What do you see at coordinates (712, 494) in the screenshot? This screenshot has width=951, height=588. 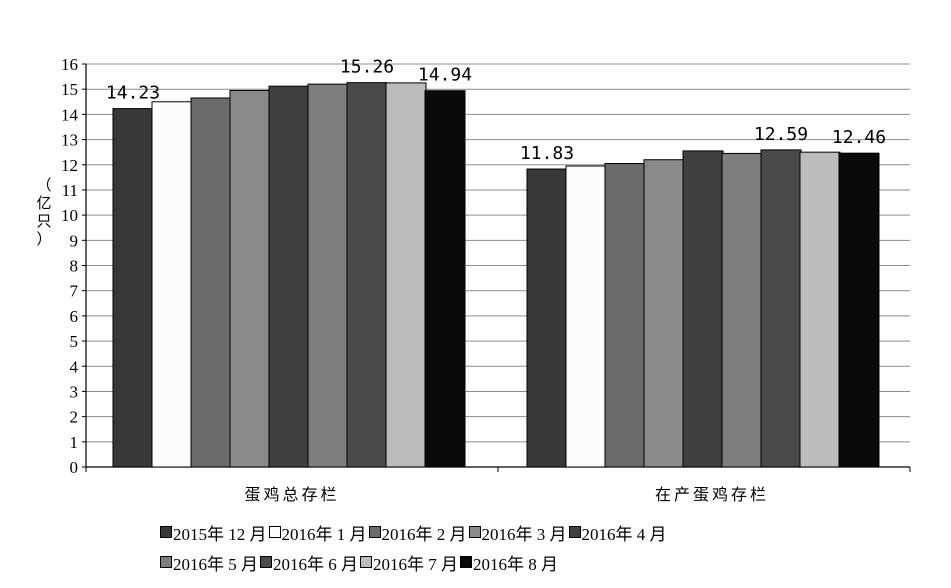 I see `x-category-label: 在产蛋鸡存栏` at bounding box center [712, 494].